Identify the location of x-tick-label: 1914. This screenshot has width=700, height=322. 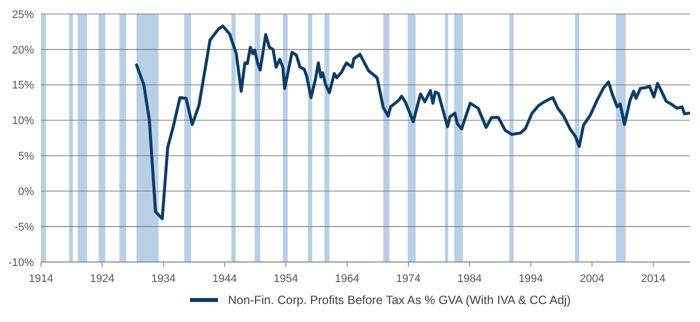
(41, 279).